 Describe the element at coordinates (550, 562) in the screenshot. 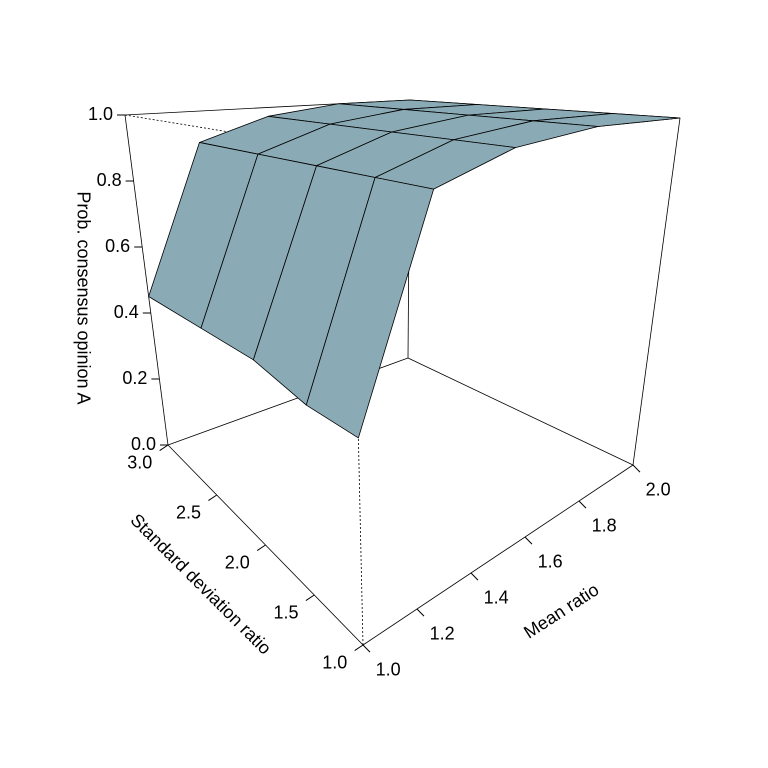

I see `x-tick-label: 1.6` at that location.